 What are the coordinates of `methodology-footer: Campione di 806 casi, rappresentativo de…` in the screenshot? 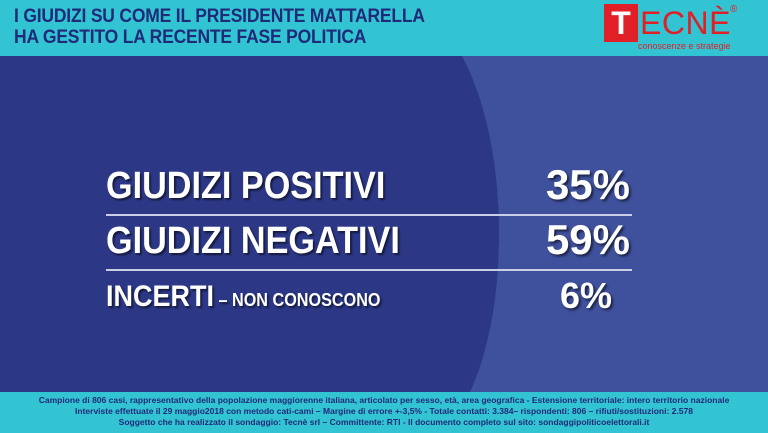 It's located at (384, 412).